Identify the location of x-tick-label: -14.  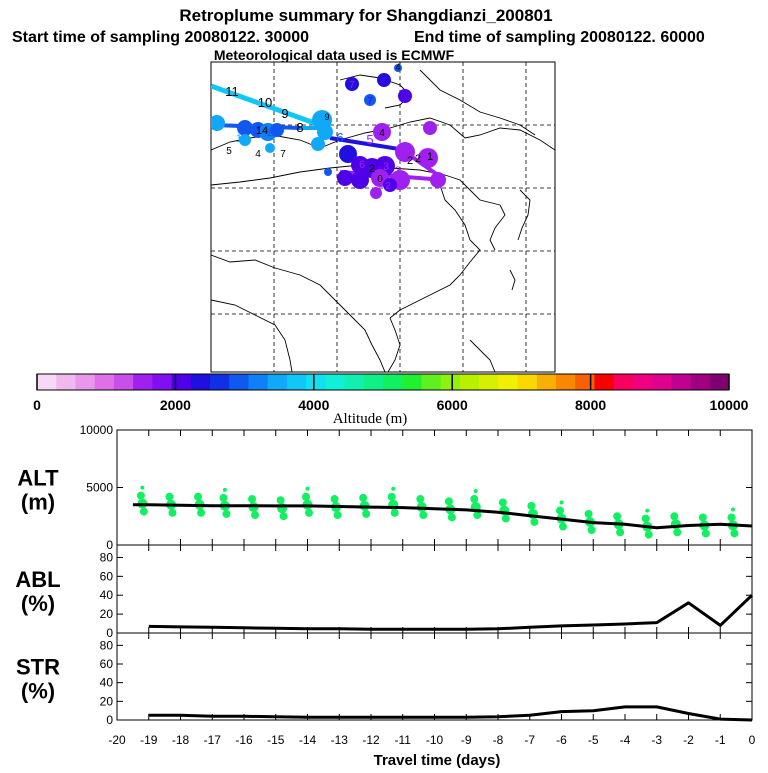
(308, 740).